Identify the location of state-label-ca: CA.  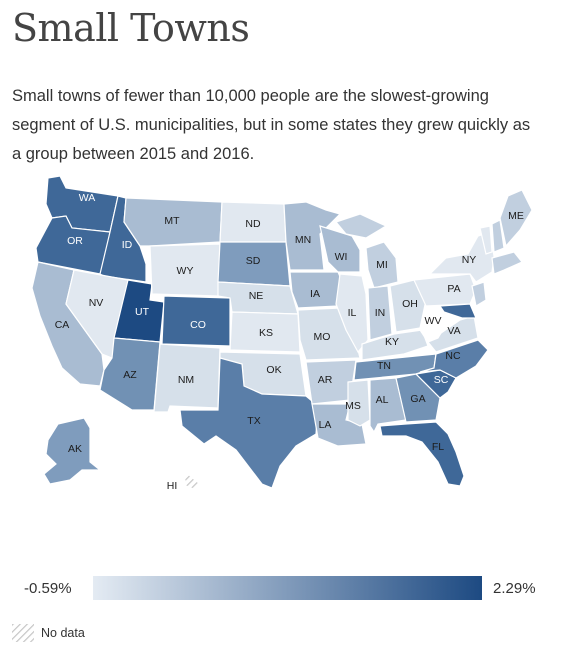
(62, 325).